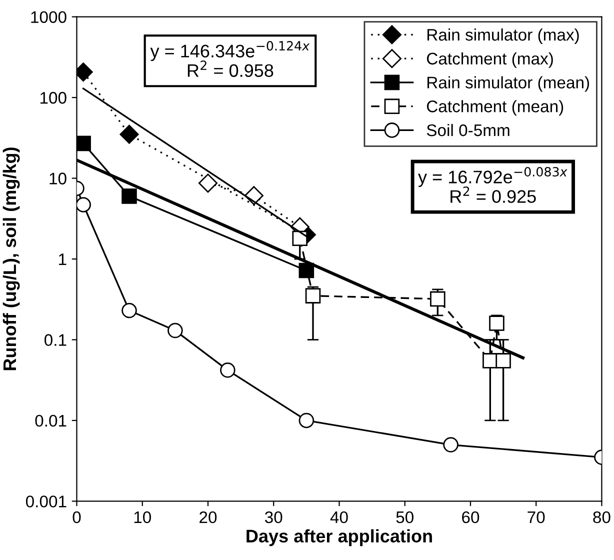 This screenshot has height=560, width=614. What do you see at coordinates (76, 517) in the screenshot?
I see `x-tick-label: 0` at bounding box center [76, 517].